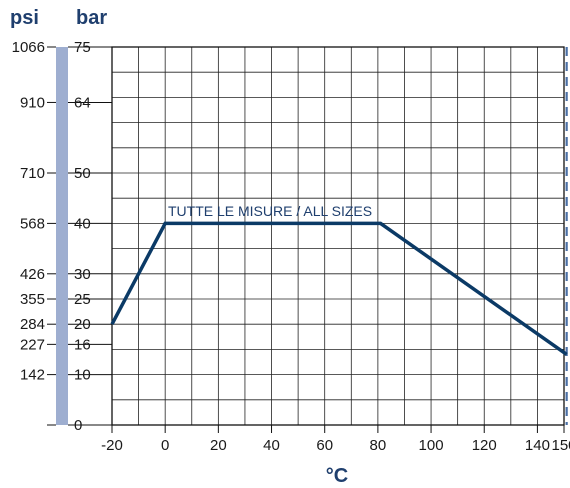  What do you see at coordinates (218, 445) in the screenshot?
I see `x-tick-label: 20` at bounding box center [218, 445].